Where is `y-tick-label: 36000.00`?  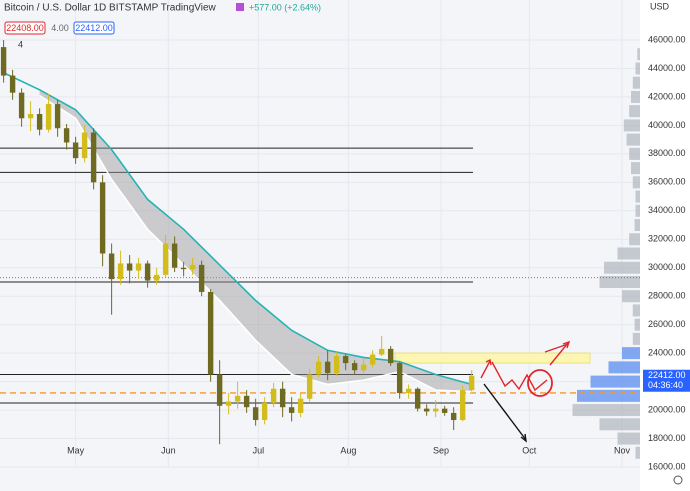 y-tick-label: 36000.00 is located at coordinates (667, 182).